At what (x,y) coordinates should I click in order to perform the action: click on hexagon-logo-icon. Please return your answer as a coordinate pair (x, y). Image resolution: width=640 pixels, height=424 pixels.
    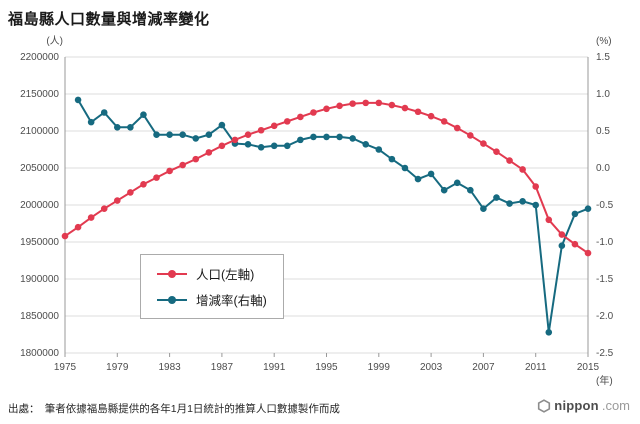
    Looking at the image, I should click on (544, 405).